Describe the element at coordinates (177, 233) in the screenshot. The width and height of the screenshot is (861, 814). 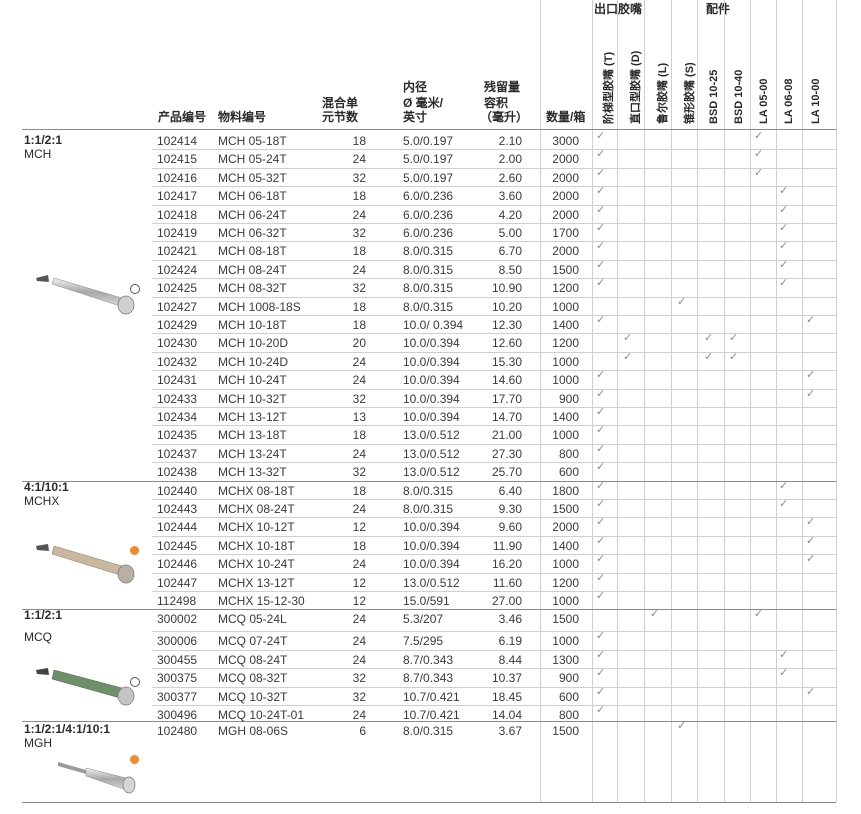
I see `product-no-cell: 102419` at that location.